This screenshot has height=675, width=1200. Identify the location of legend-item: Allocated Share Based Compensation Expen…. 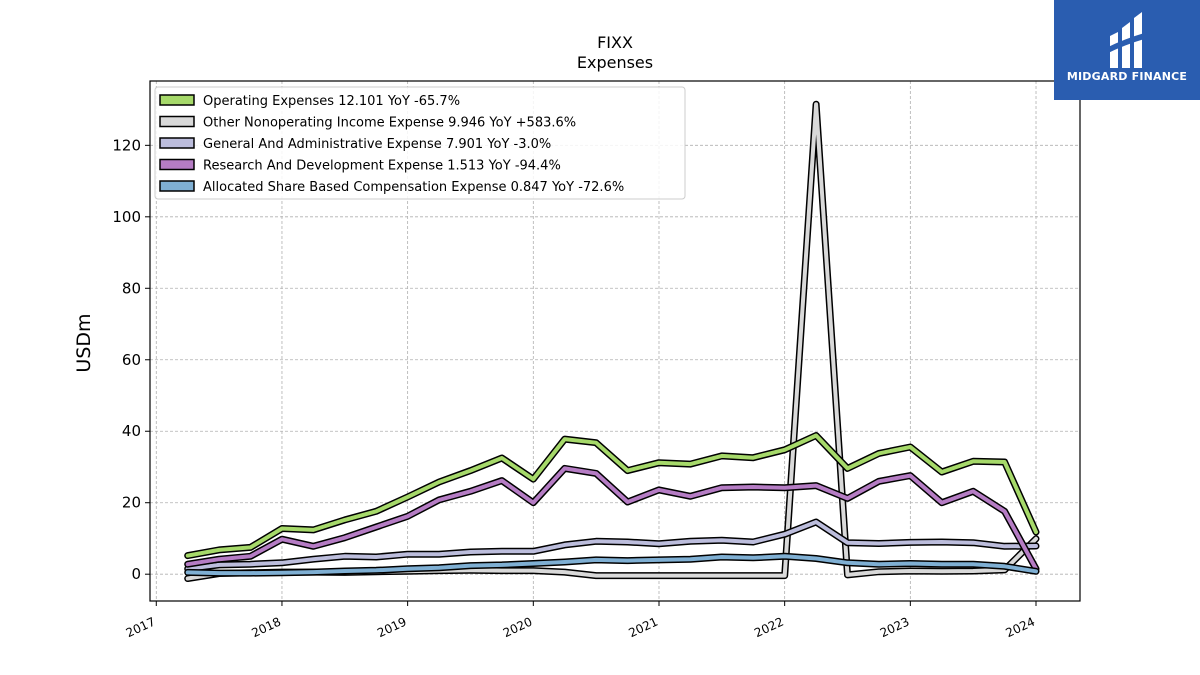
(391, 187).